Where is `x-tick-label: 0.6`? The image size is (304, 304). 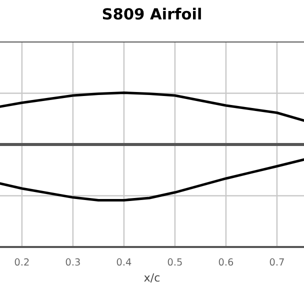
x-tick-label: 0.6 is located at coordinates (226, 262).